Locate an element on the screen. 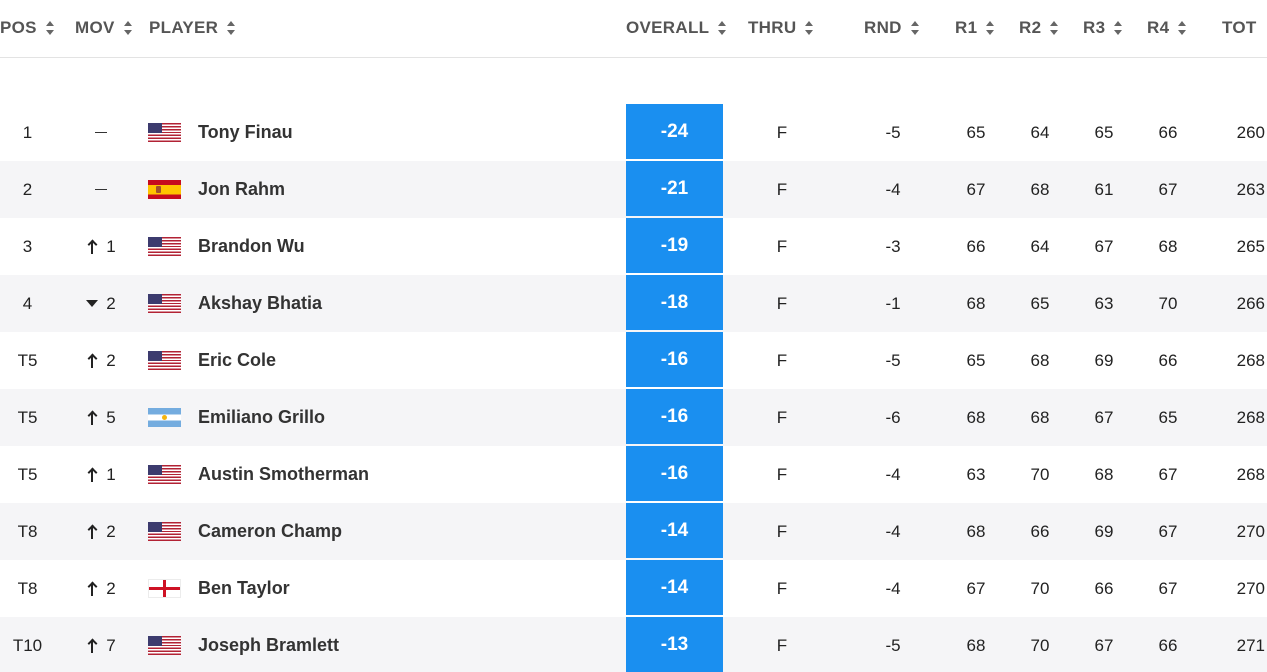  round-score-cell: -6 is located at coordinates (893, 417).